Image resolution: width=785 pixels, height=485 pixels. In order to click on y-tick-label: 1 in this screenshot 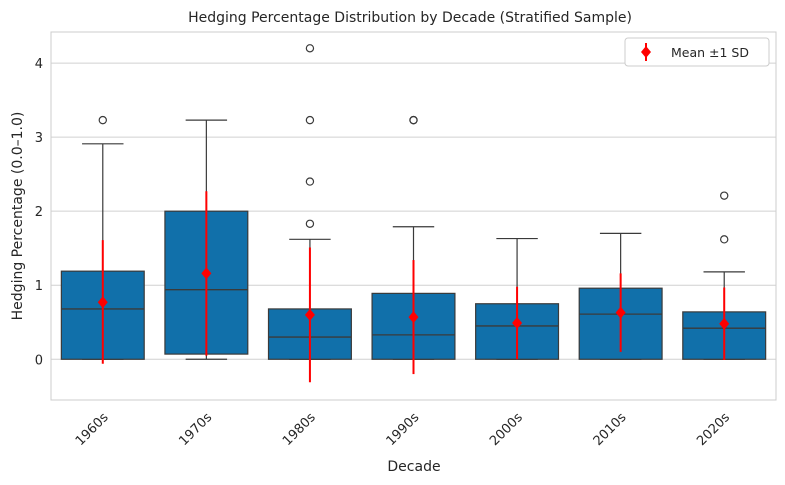, I will do `click(39, 286)`.